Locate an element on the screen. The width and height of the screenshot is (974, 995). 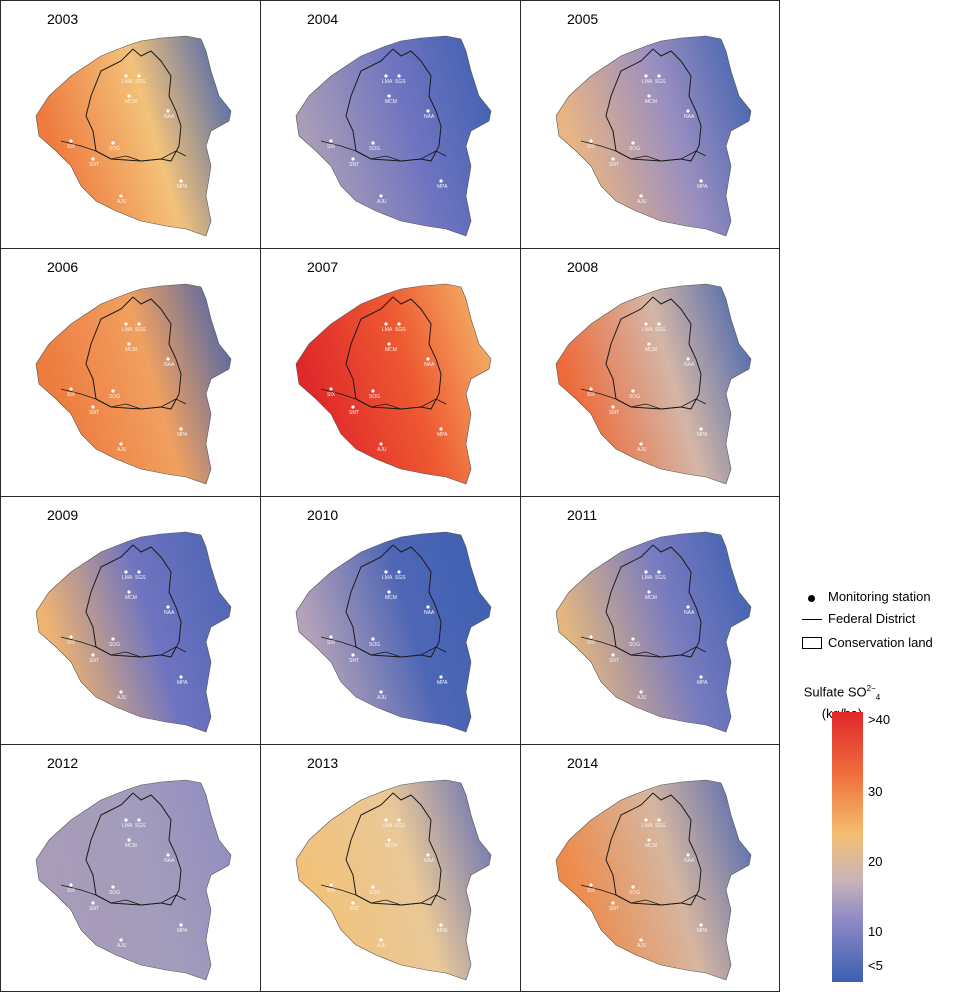
map-2005: LMA SGS MCM NAA SIX SOG SNT MPA AJU is located at coordinates (653, 136).